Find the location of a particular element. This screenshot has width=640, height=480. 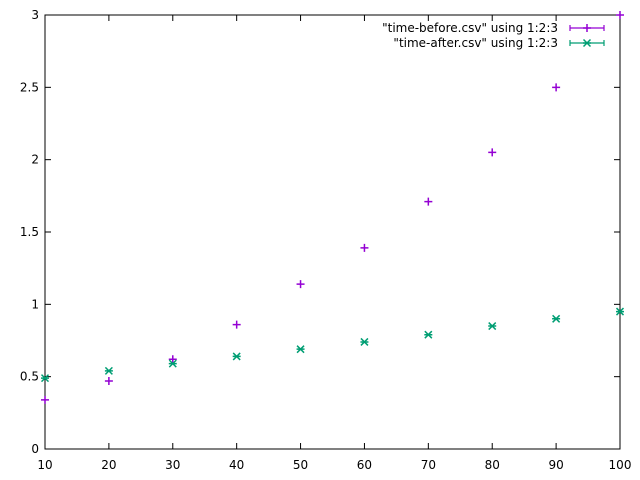

y-tick-label: 1 is located at coordinates (35, 304).